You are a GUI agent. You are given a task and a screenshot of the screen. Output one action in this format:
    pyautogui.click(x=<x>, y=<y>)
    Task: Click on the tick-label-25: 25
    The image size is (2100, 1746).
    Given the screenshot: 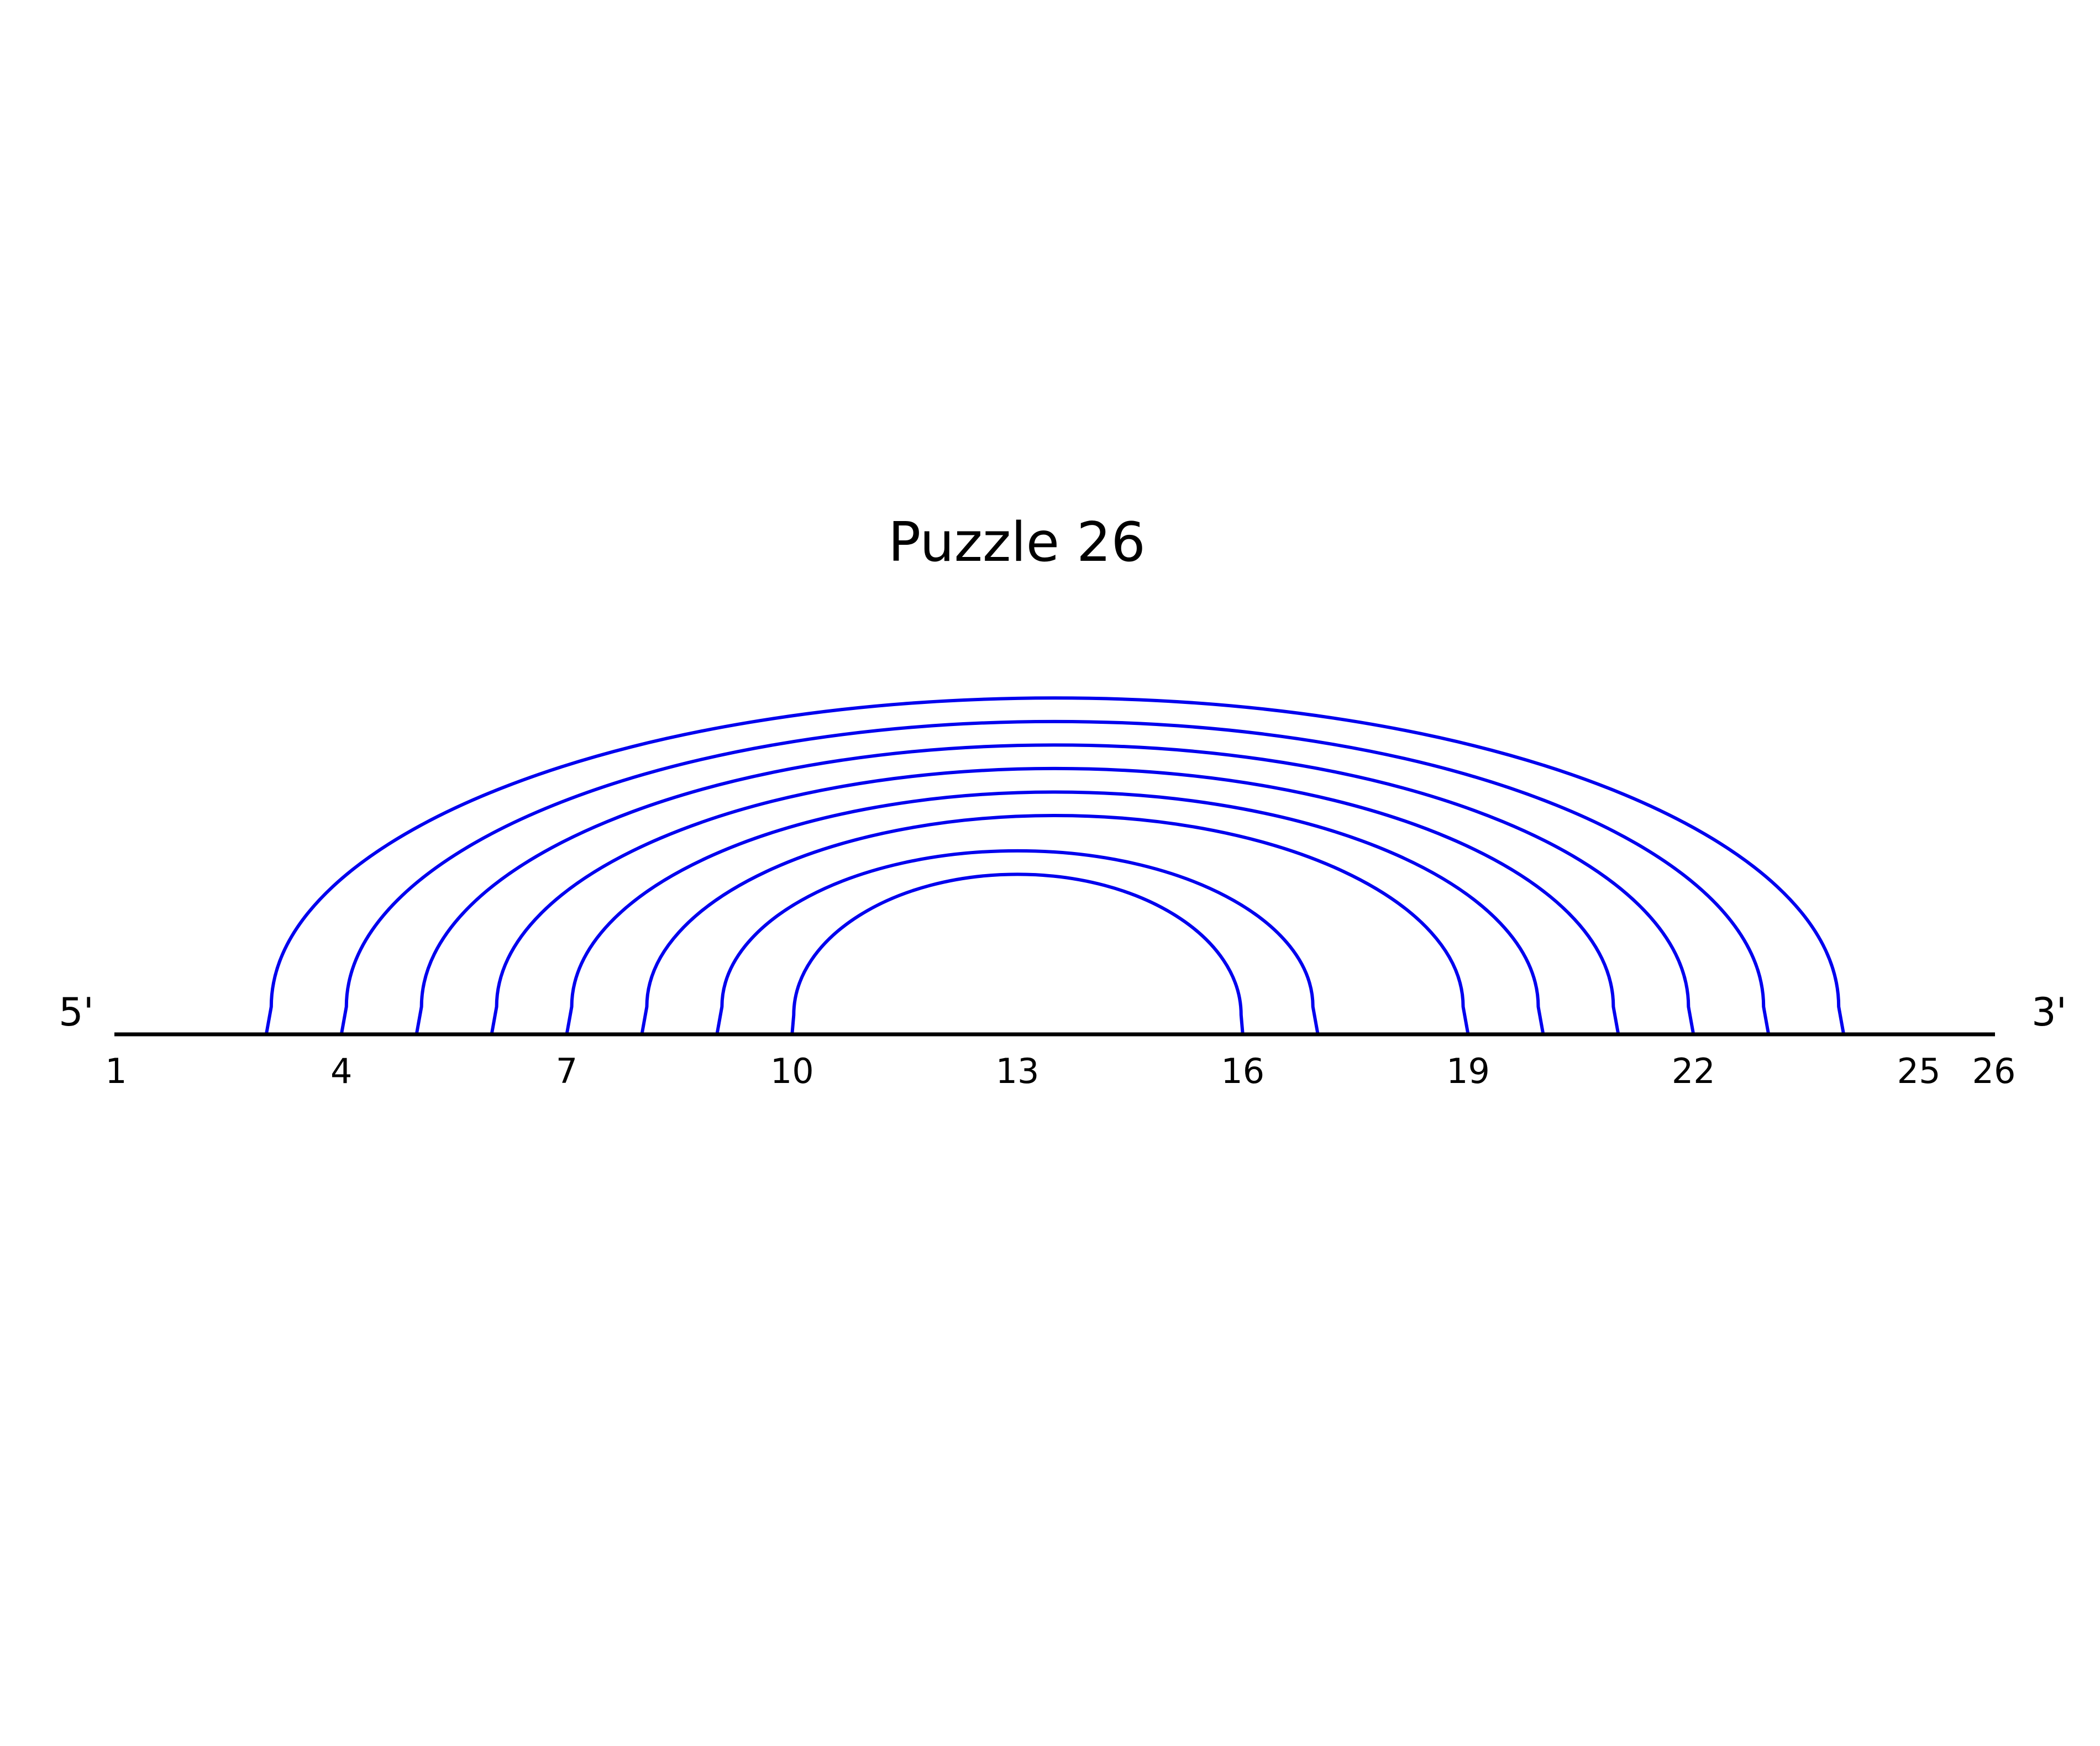 What is the action you would take?
    pyautogui.click(x=1919, y=1071)
    